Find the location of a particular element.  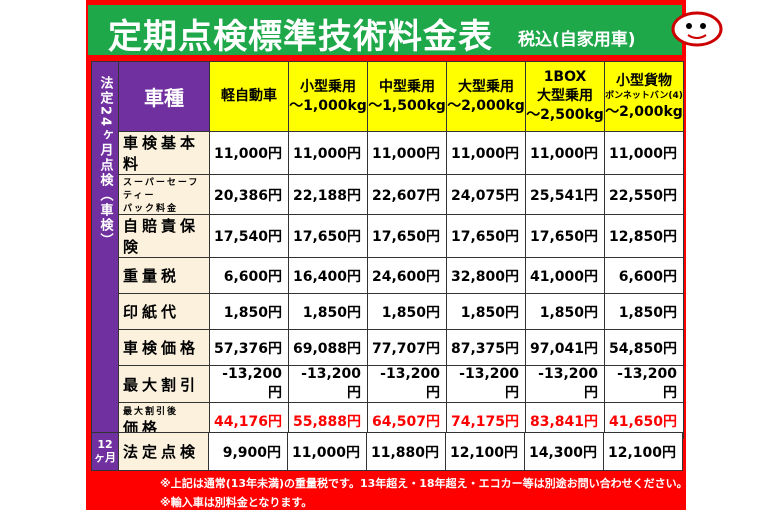

column-header: 1BOX 大型乗用 ～2,500kg is located at coordinates (565, 96).